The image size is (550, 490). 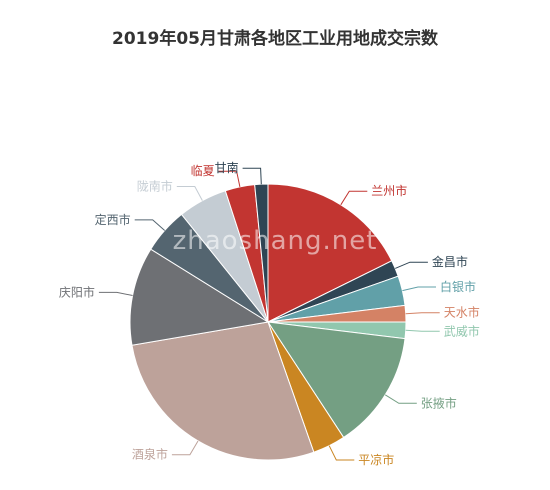 What do you see at coordinates (77, 291) in the screenshot?
I see `slice-label-8: 庆阳市` at bounding box center [77, 291].